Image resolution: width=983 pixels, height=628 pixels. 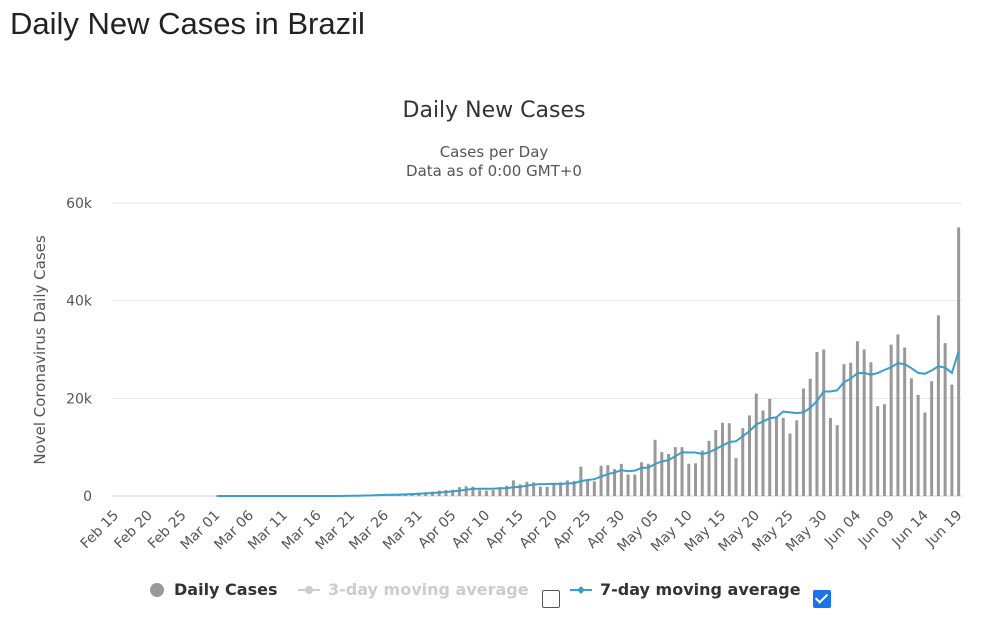 What do you see at coordinates (700, 589) in the screenshot?
I see `legend-7day-label: 7-day moving average` at bounding box center [700, 589].